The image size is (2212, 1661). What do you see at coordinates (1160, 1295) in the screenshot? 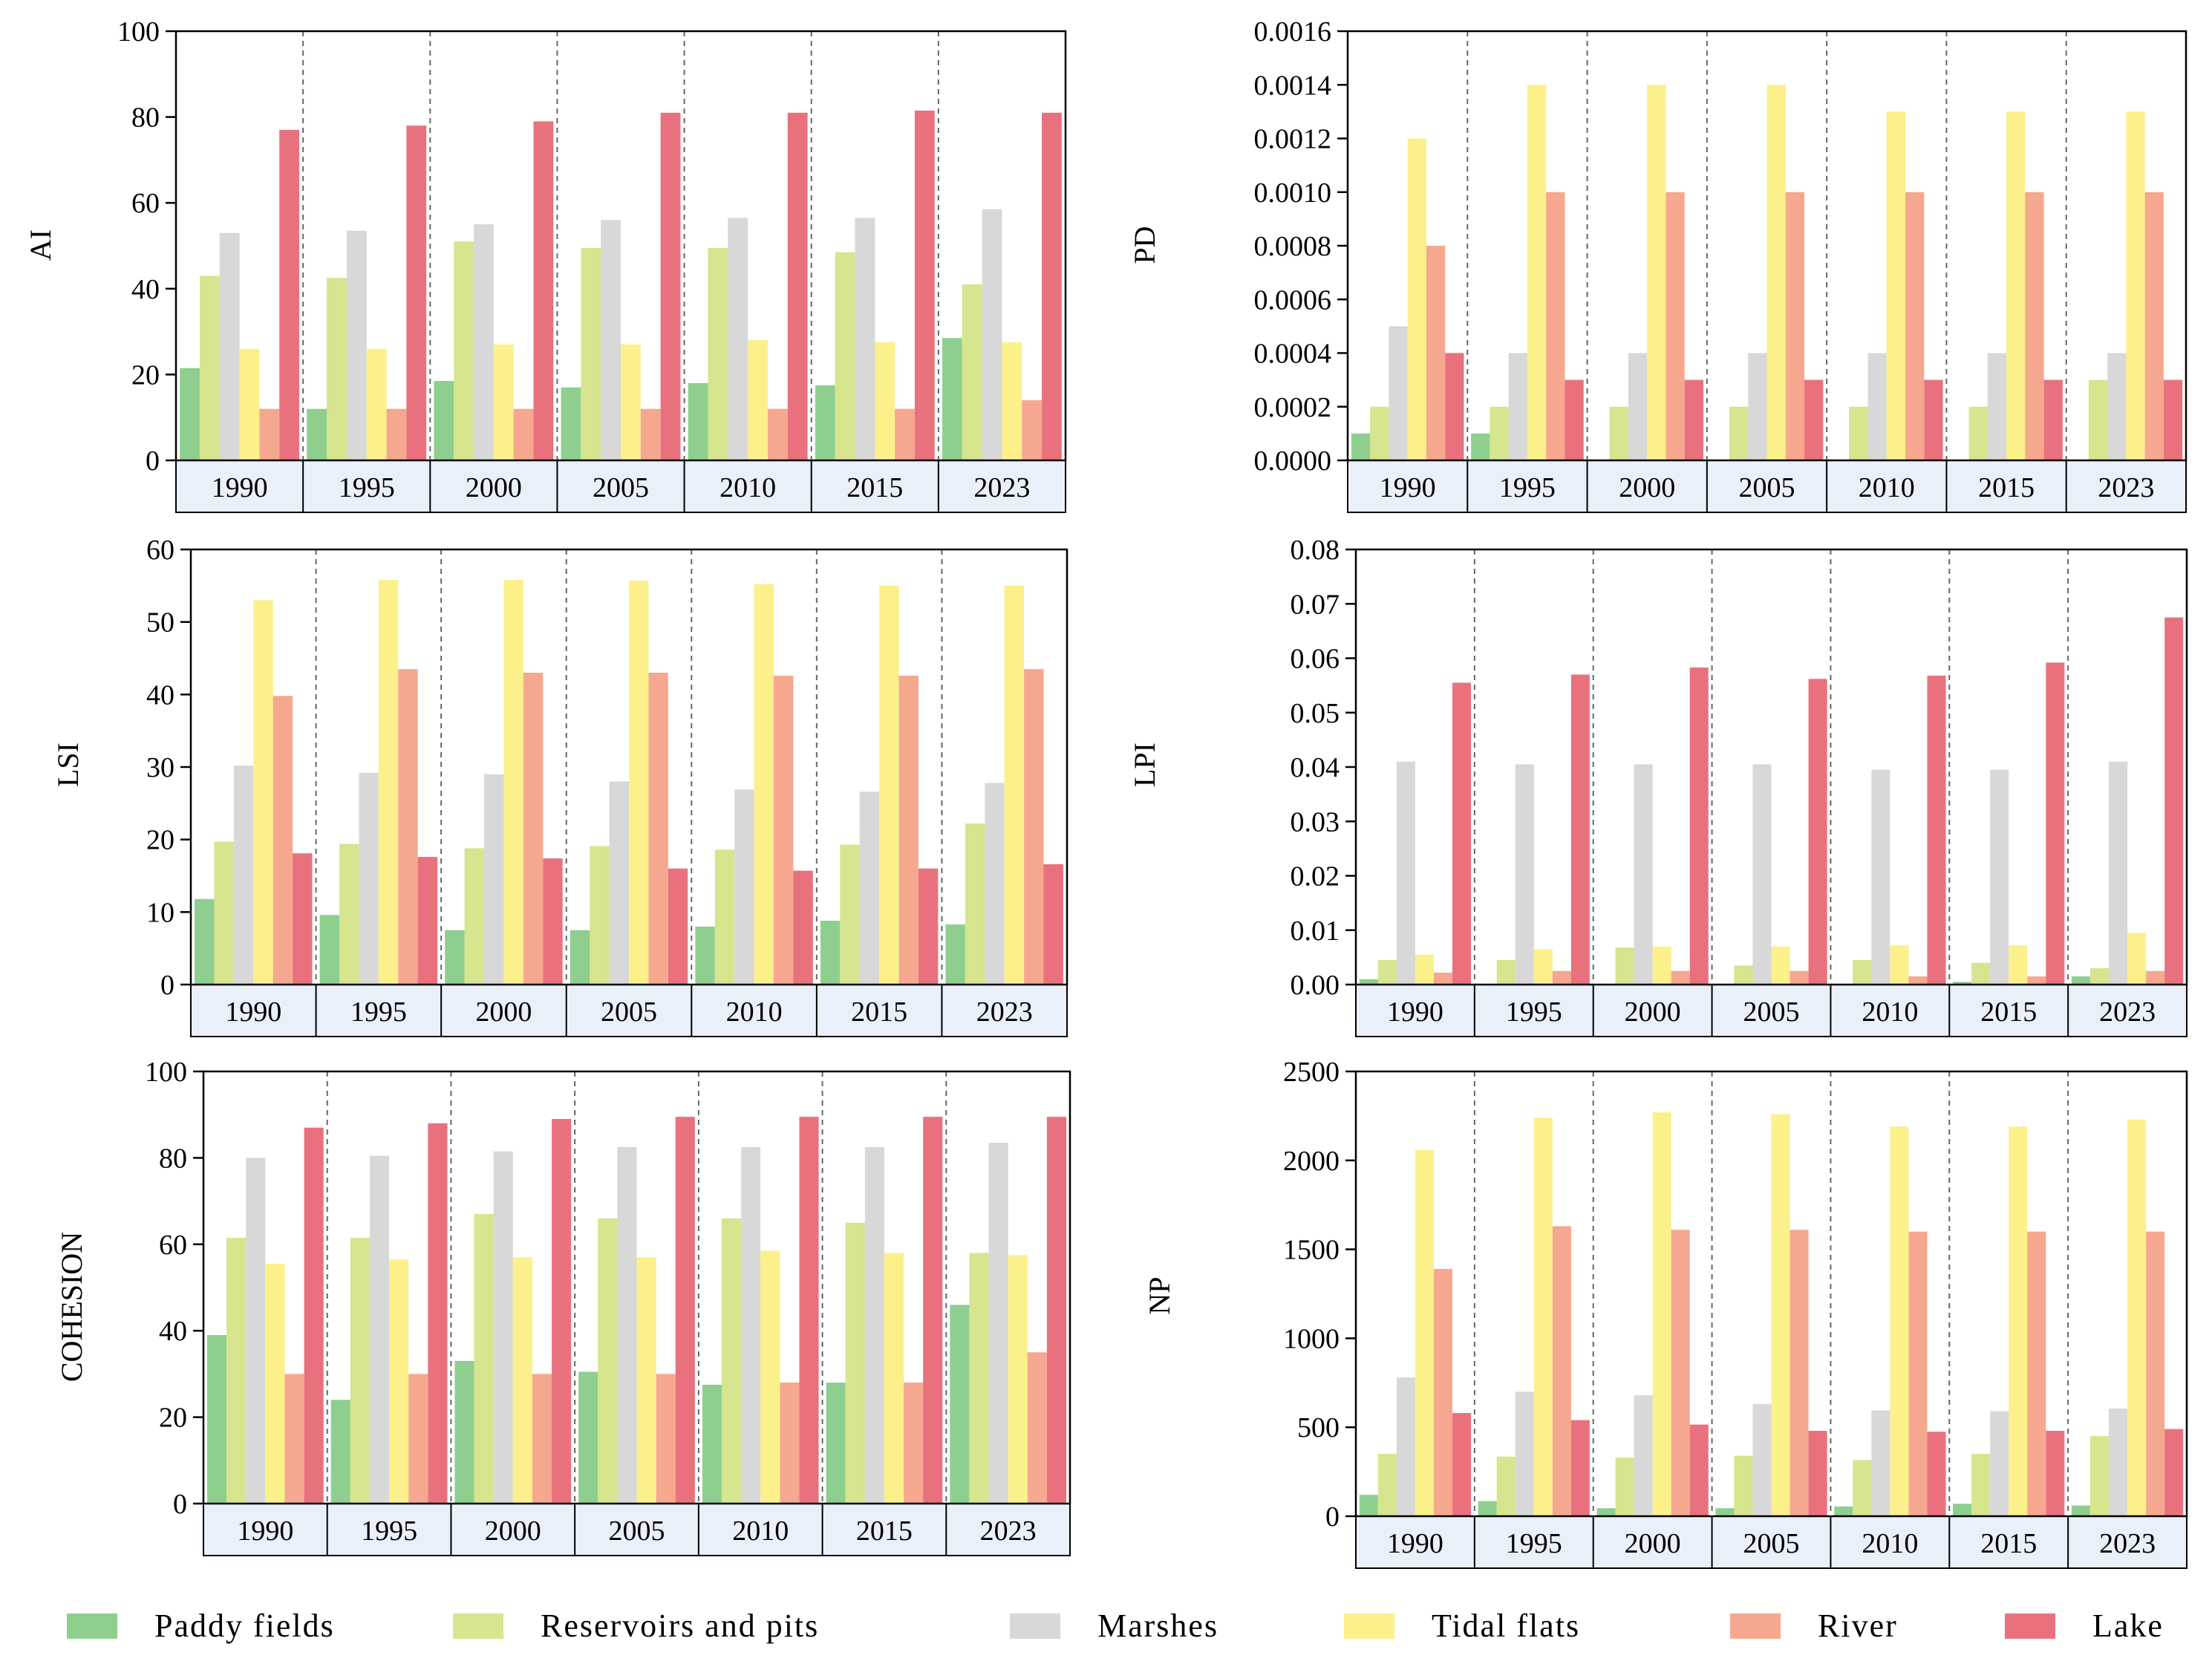
I see `y-axis-title: NP` at bounding box center [1160, 1295].